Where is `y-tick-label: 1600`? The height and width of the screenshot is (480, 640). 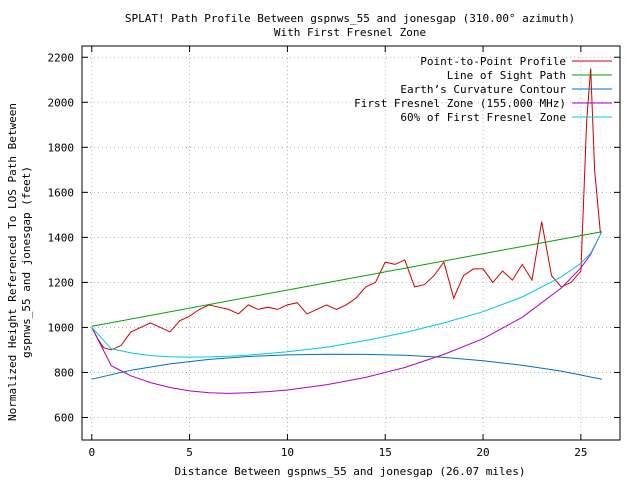
y-tick-label: 1600 is located at coordinates (61, 192).